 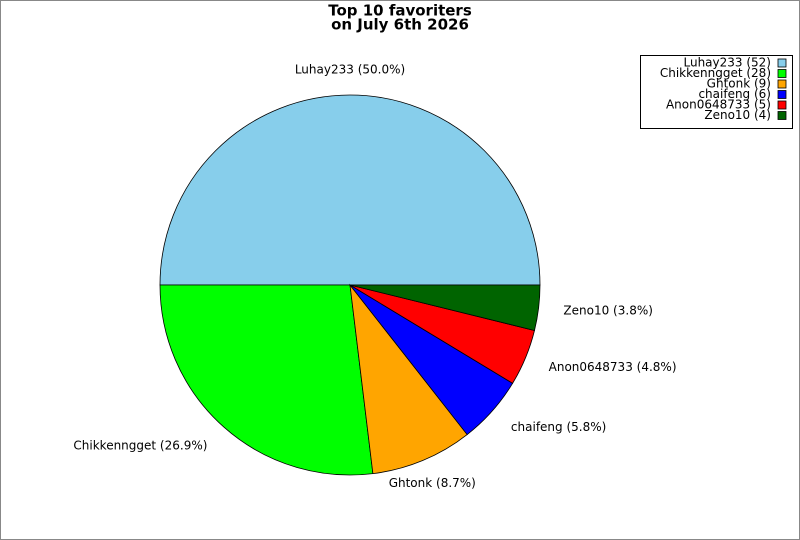 I want to click on slice-label: chaifeng (5.8%), so click(x=558, y=427).